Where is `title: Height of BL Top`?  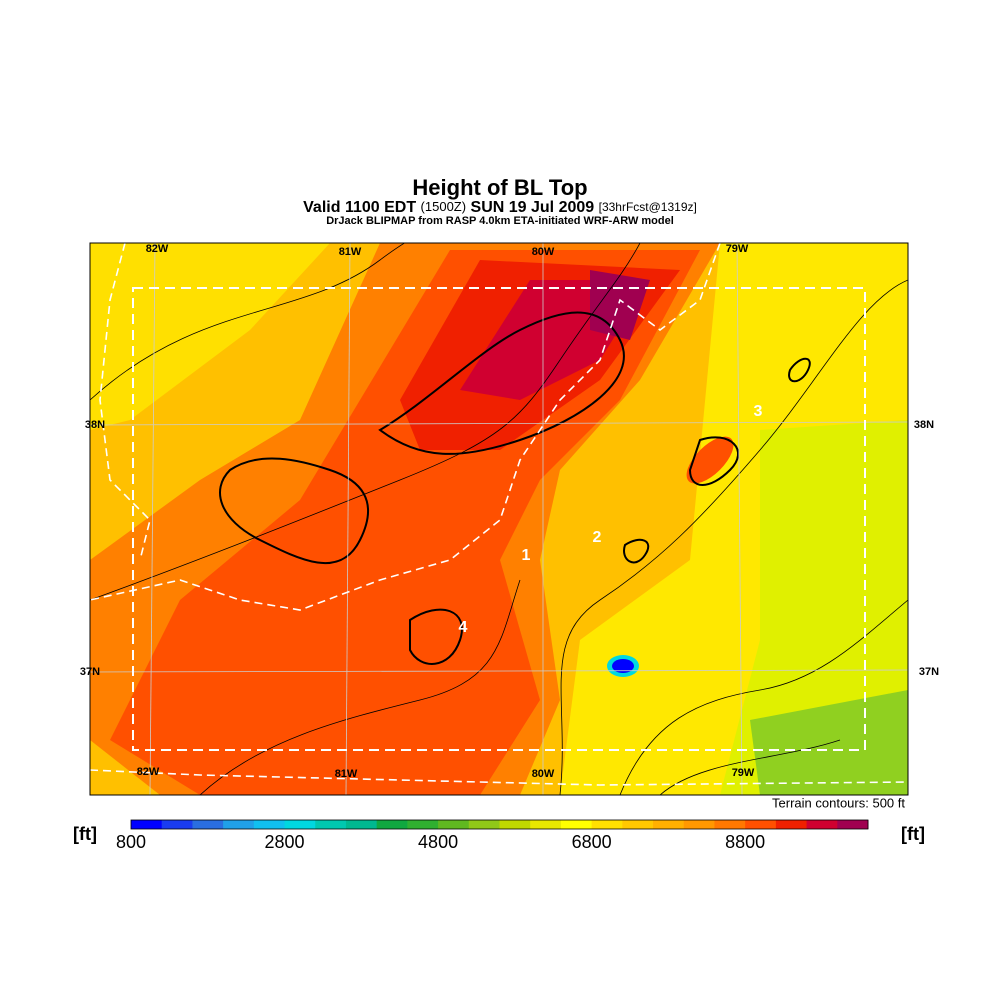 title: Height of BL Top is located at coordinates (499, 187).